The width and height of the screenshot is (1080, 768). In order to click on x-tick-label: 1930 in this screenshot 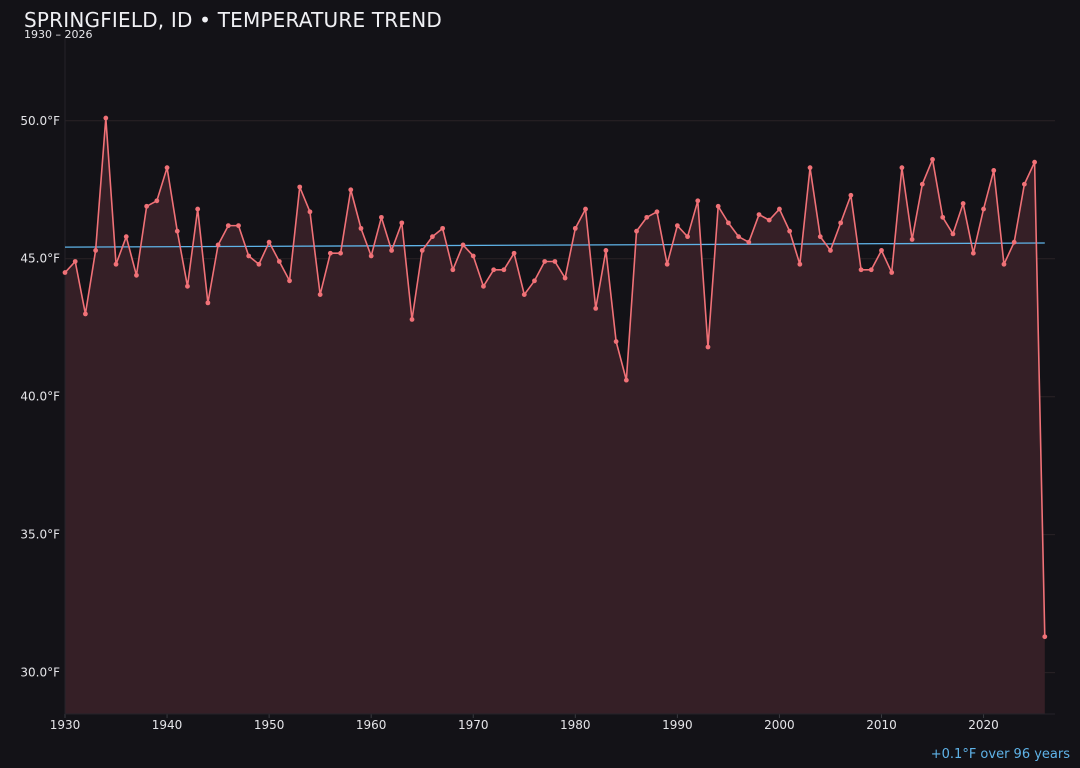, I will do `click(65, 725)`.